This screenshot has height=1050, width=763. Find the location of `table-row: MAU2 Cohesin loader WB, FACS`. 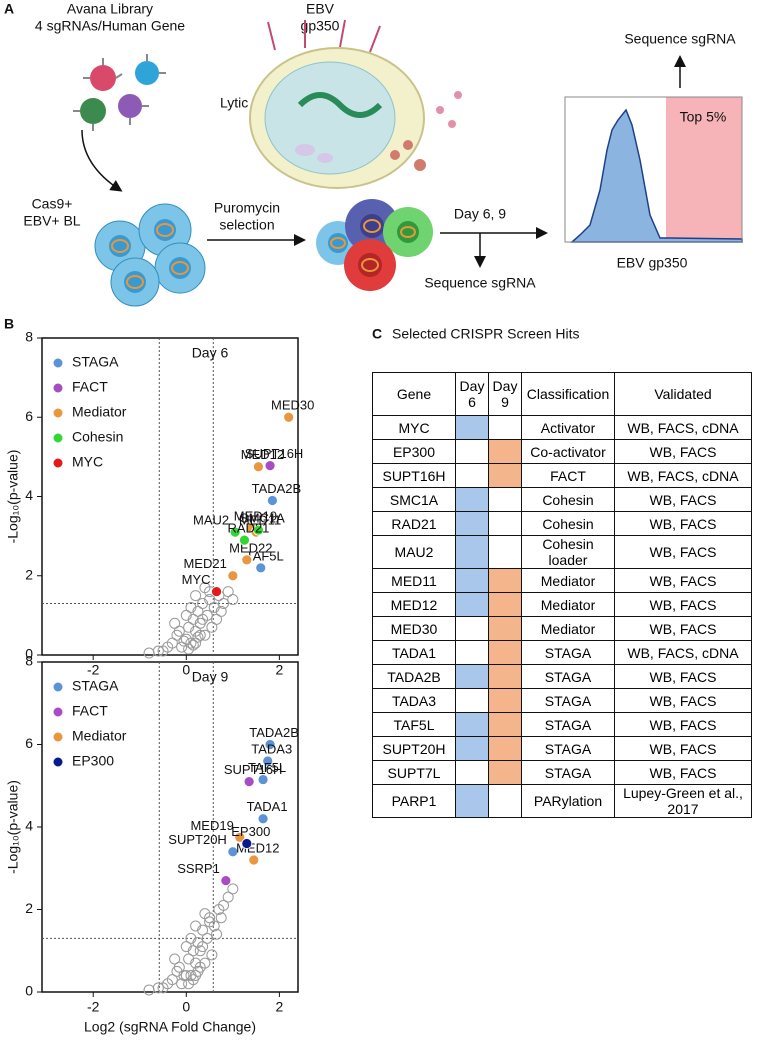

table-row: MAU2 Cohesin loader WB, FACS is located at coordinates (562, 552).